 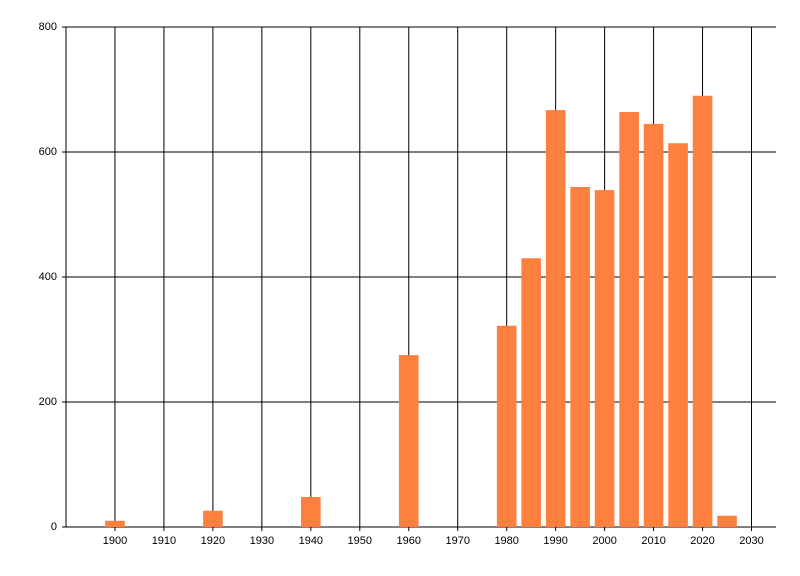 I want to click on y-tick-label: 600, so click(x=48, y=152).